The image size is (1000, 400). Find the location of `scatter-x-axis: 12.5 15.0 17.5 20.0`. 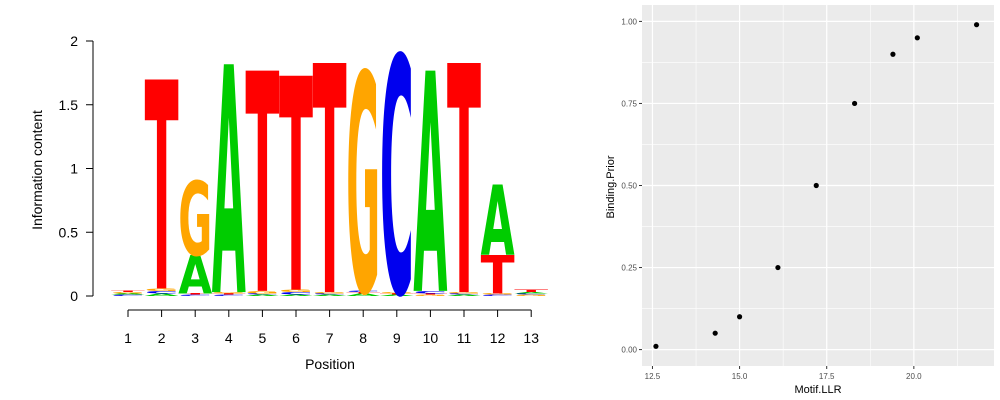

scatter-x-axis: 12.5 15.0 17.5 20.0 is located at coordinates (783, 373).